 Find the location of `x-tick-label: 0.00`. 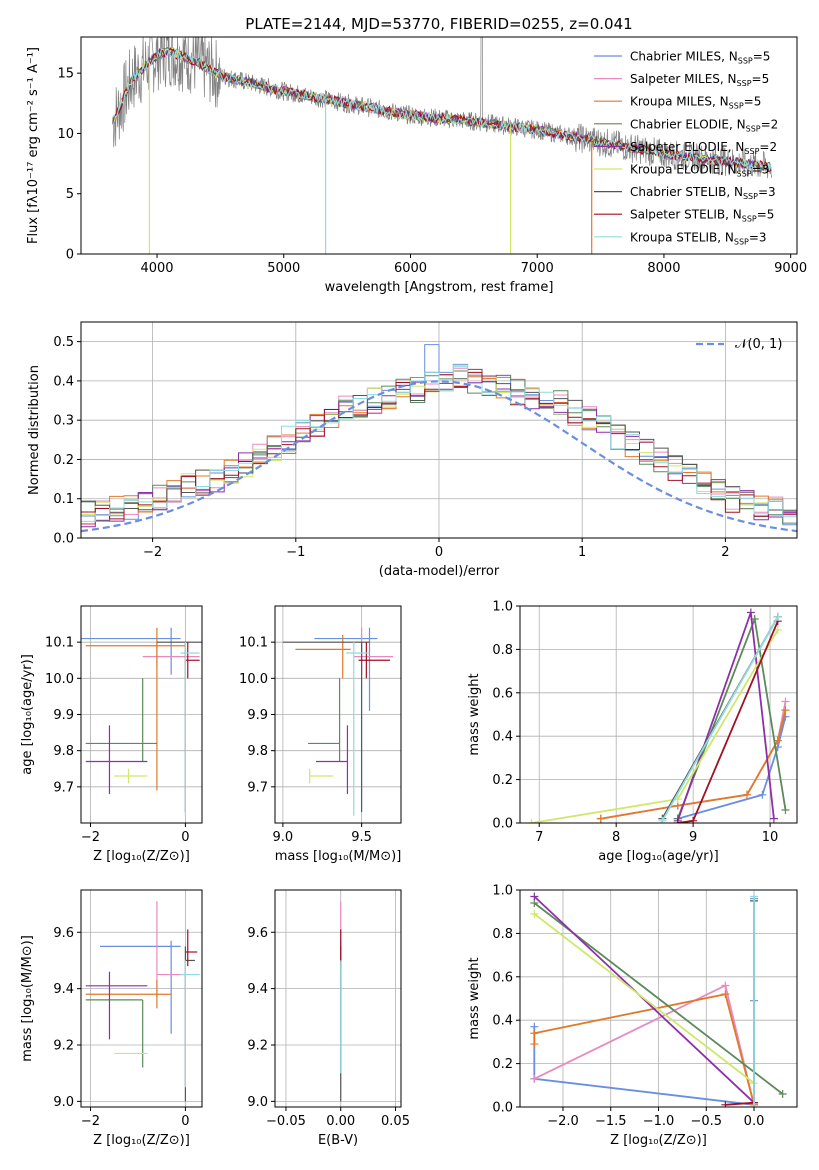

x-tick-label: 0.00 is located at coordinates (340, 1121).